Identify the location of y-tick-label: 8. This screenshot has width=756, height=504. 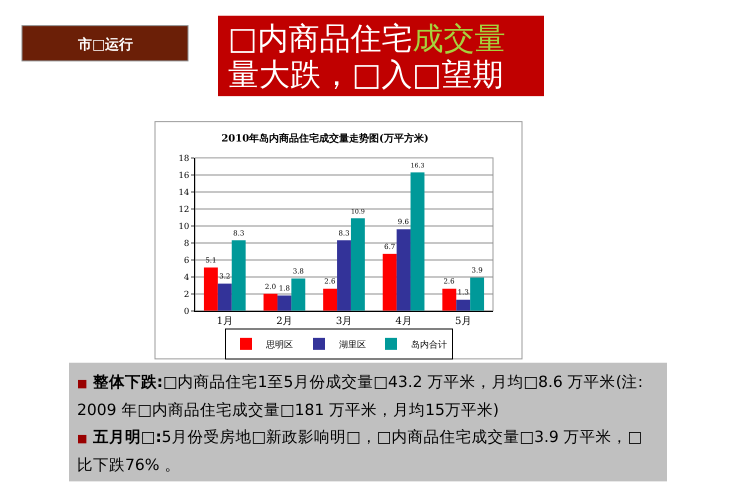
(187, 243).